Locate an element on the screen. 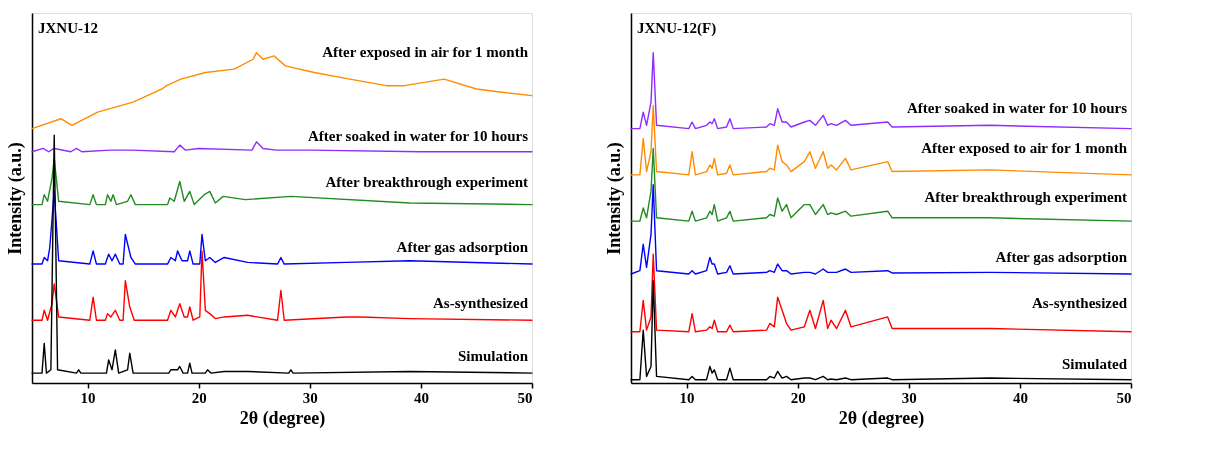 Image resolution: width=1217 pixels, height=455 pixels. series-label: Simulation is located at coordinates (493, 355).